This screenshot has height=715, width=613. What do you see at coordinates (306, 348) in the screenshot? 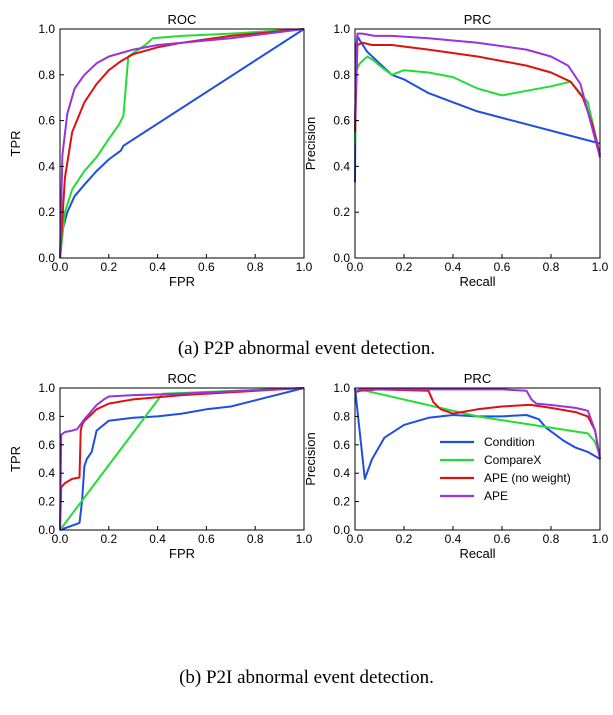
I see `caption-top: (a) P2P abnormal event detection.` at bounding box center [306, 348].